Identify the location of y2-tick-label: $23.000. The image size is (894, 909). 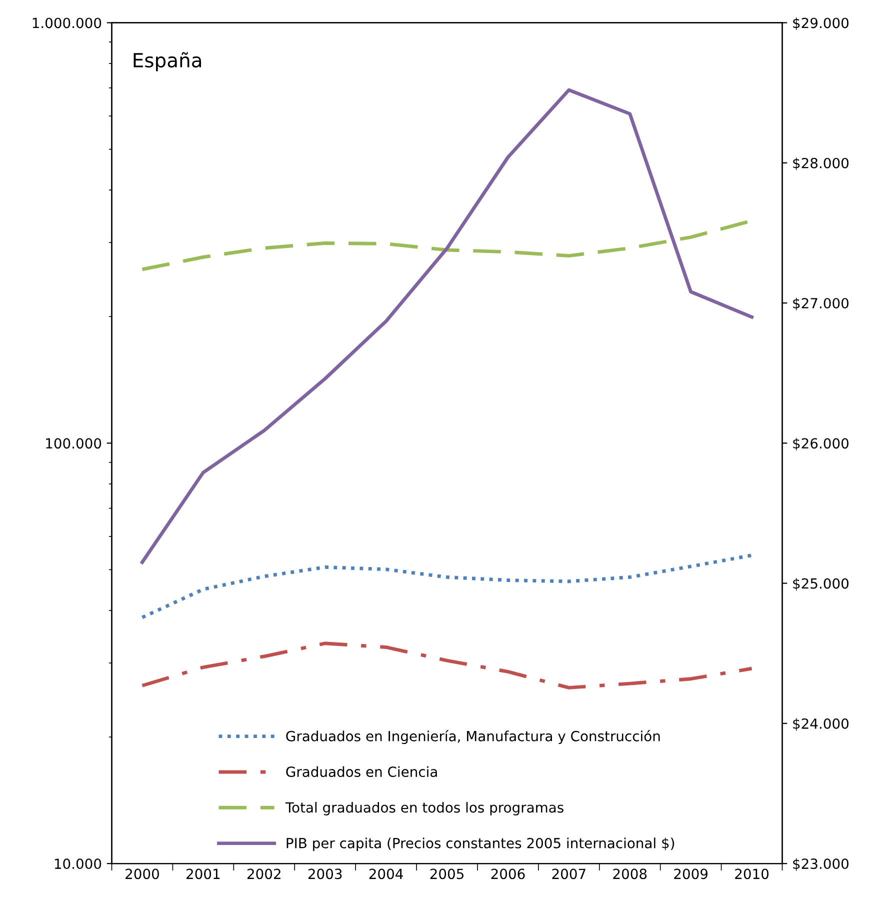
(820, 864).